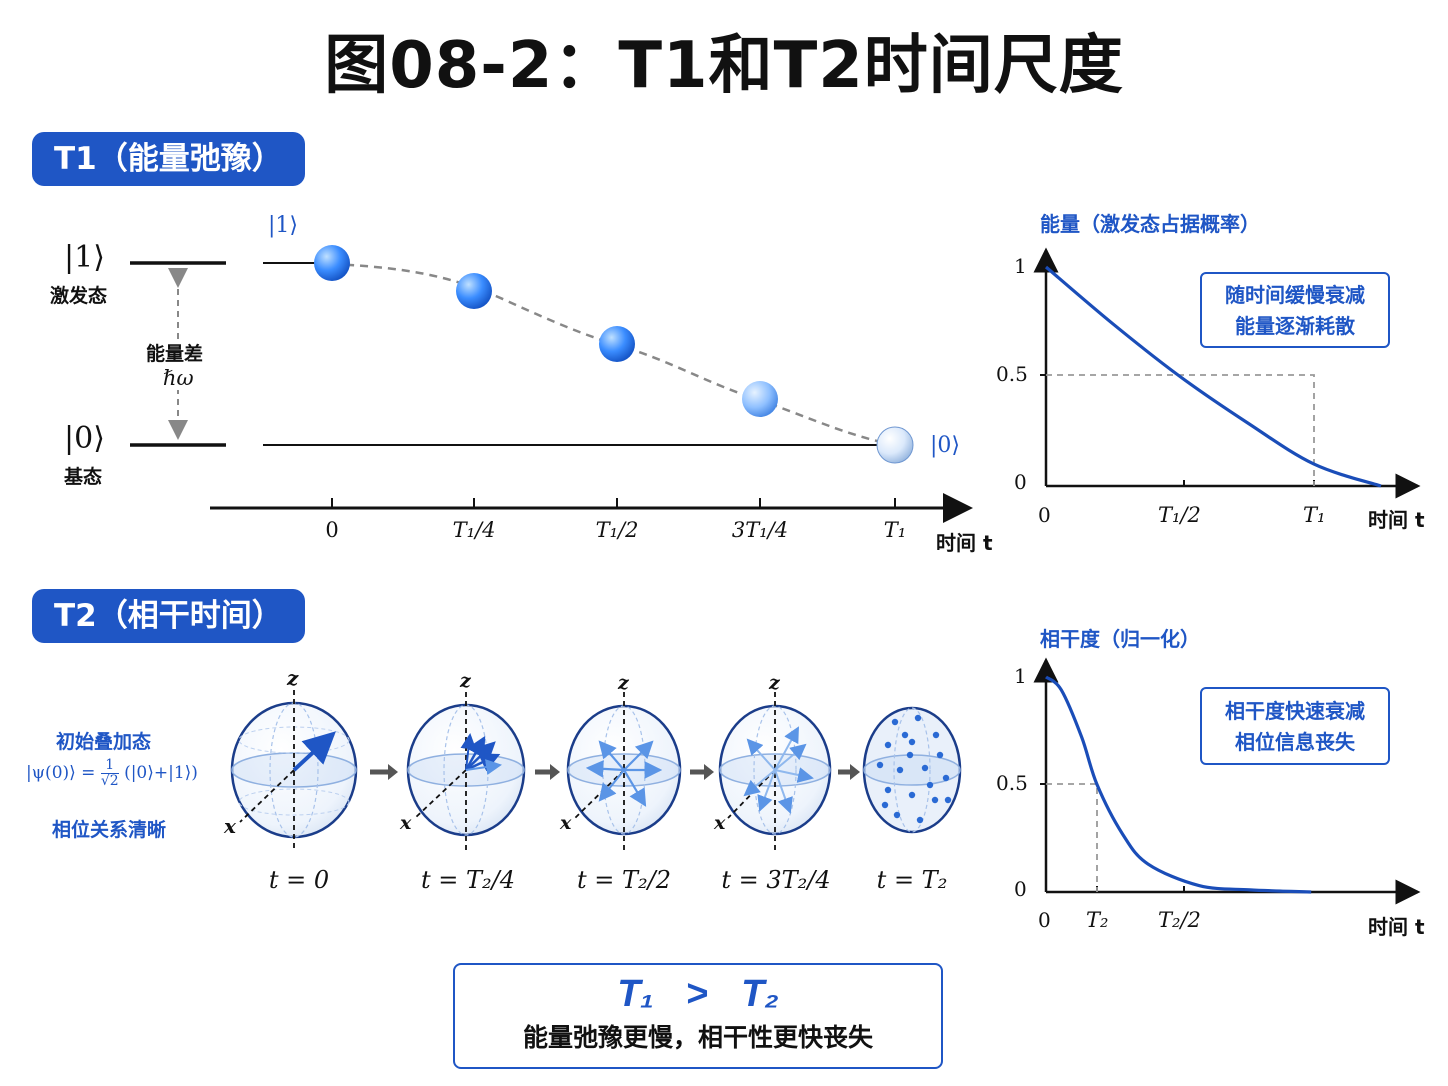 The height and width of the screenshot is (1086, 1448). I want to click on chart-x-tick: T₁, so click(1314, 515).